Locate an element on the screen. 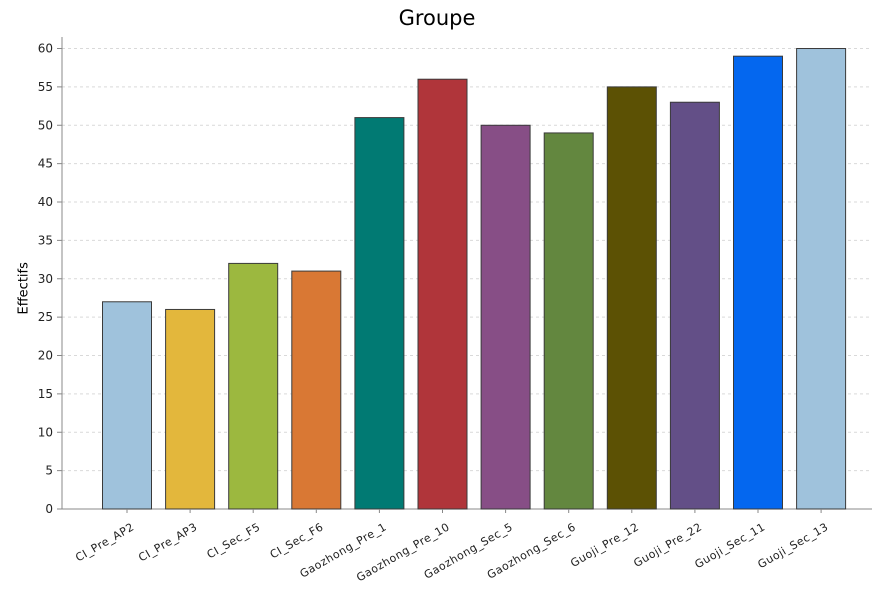 This screenshot has height=601, width=874. y-tick-label: 40 is located at coordinates (45, 202).